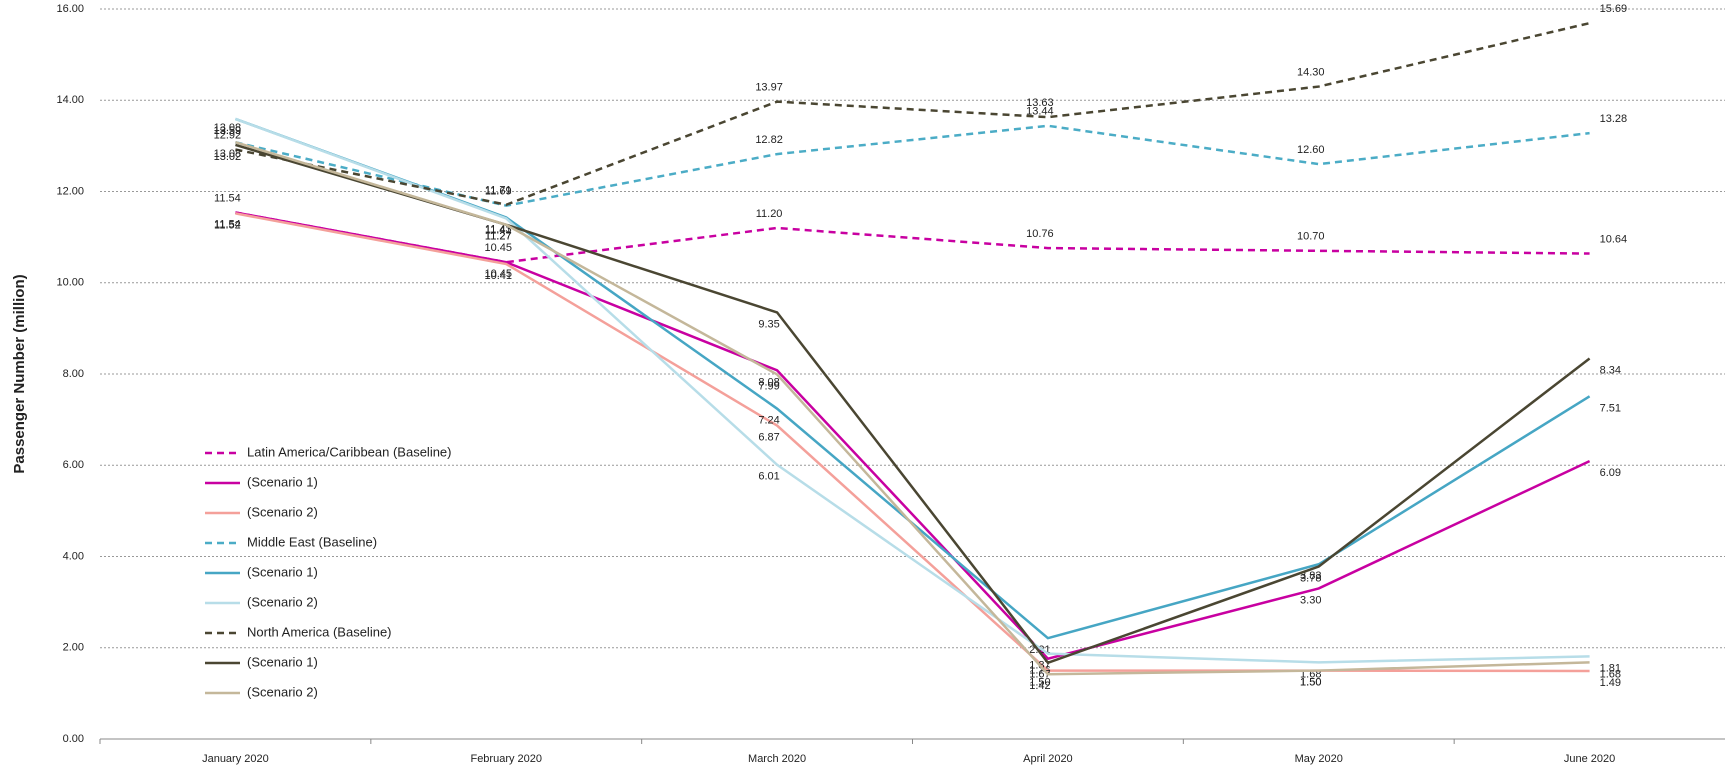 The width and height of the screenshot is (1733, 767). Describe the element at coordinates (768, 386) in the screenshot. I see `data-label: 7.99` at that location.